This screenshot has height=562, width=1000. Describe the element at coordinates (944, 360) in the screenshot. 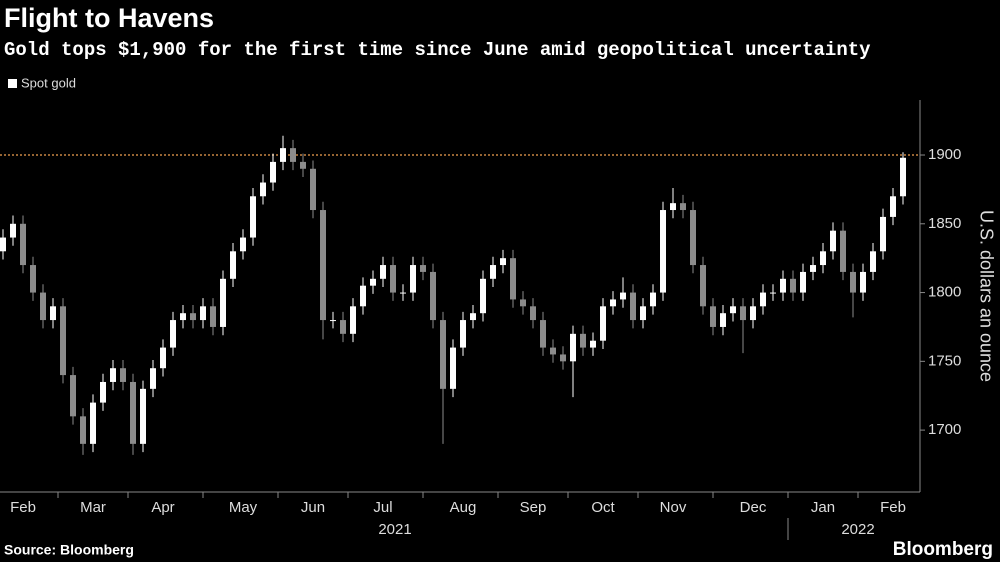

I see `y-tick-label: 1750` at that location.